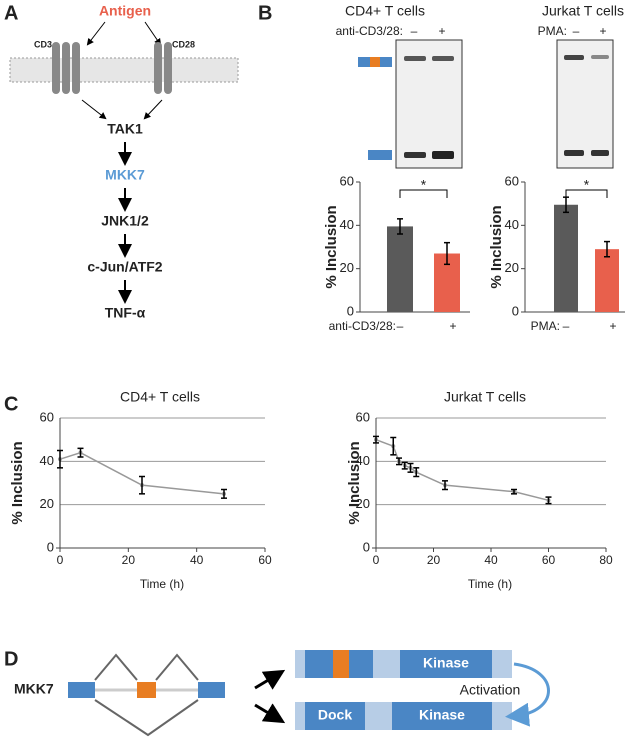 The height and width of the screenshot is (740, 640). What do you see at coordinates (125, 129) in the screenshot?
I see `pathway-step: TAK1` at bounding box center [125, 129].